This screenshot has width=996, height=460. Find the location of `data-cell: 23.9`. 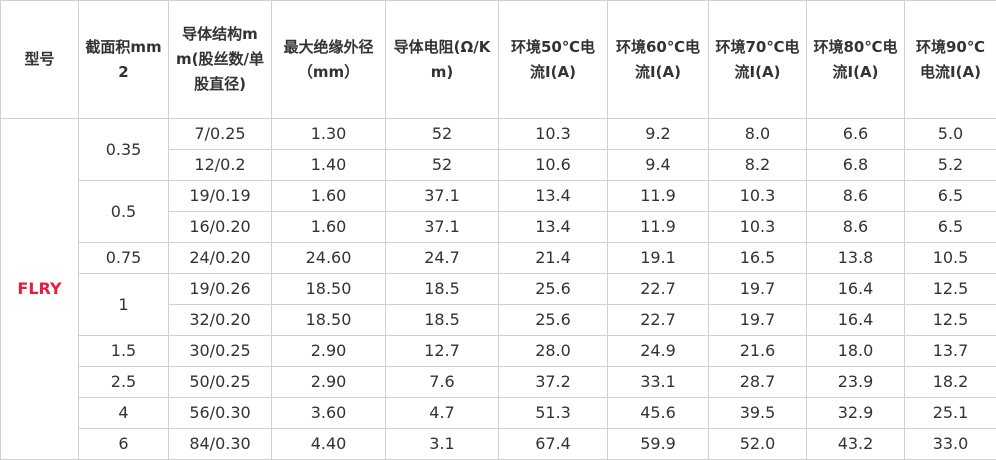

data-cell: 23.9 is located at coordinates (855, 382).